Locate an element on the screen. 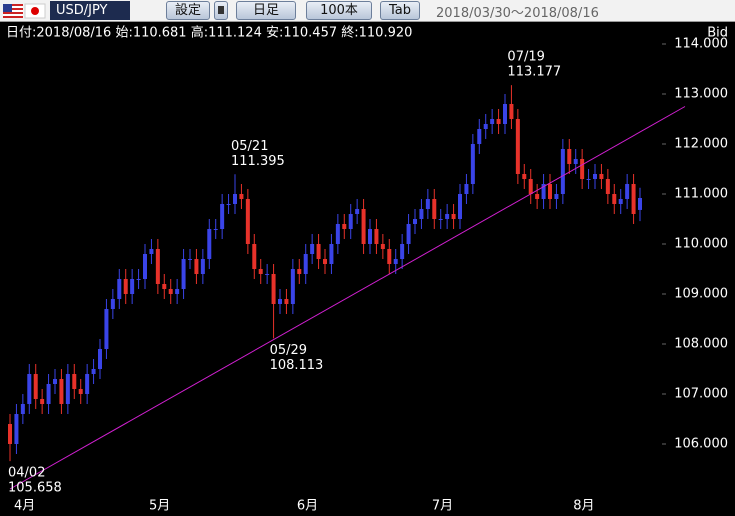 This screenshot has width=735, height=516. flags is located at coordinates (24, 11).